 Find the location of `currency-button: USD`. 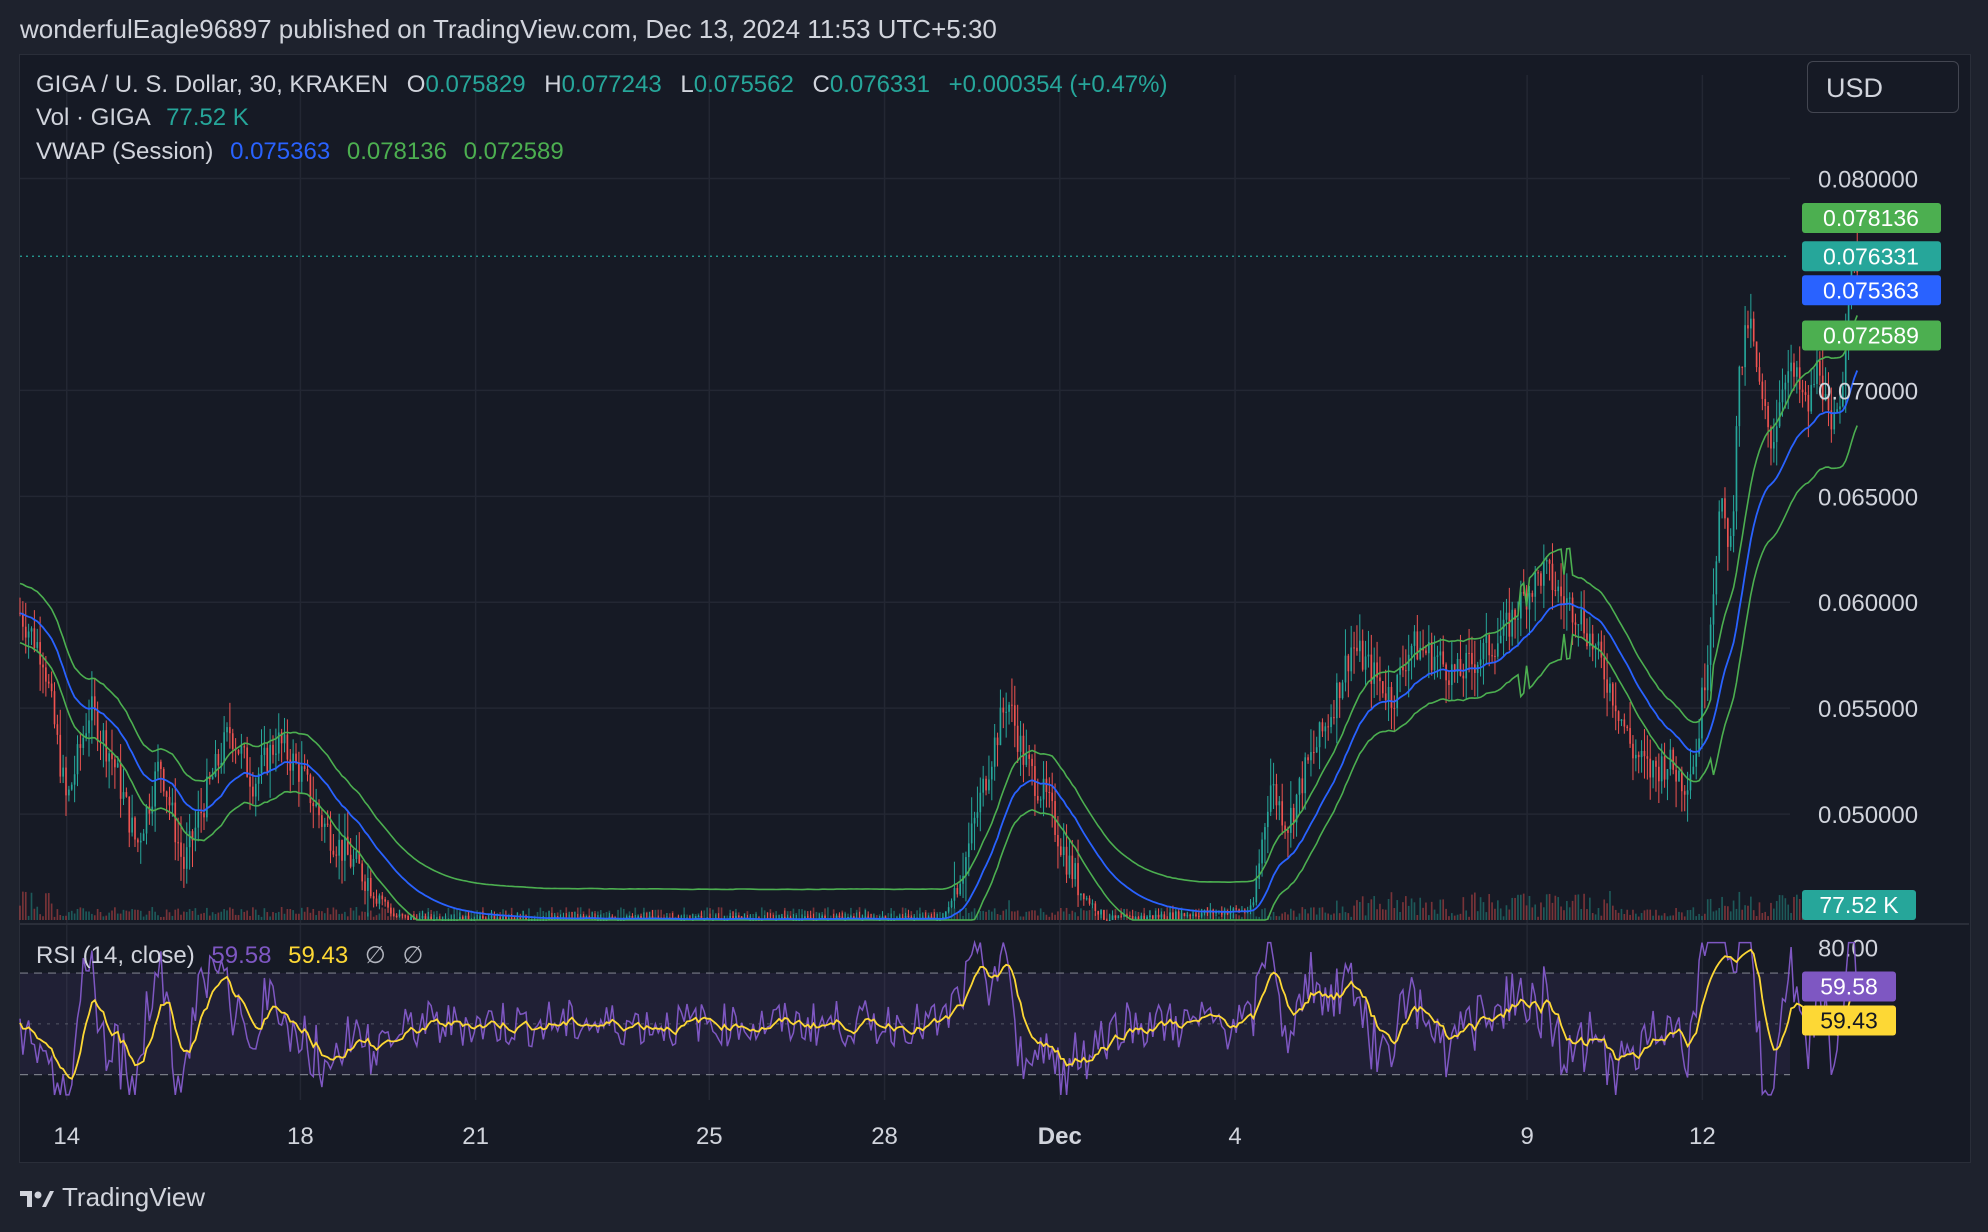

currency-button: USD is located at coordinates (1883, 87).